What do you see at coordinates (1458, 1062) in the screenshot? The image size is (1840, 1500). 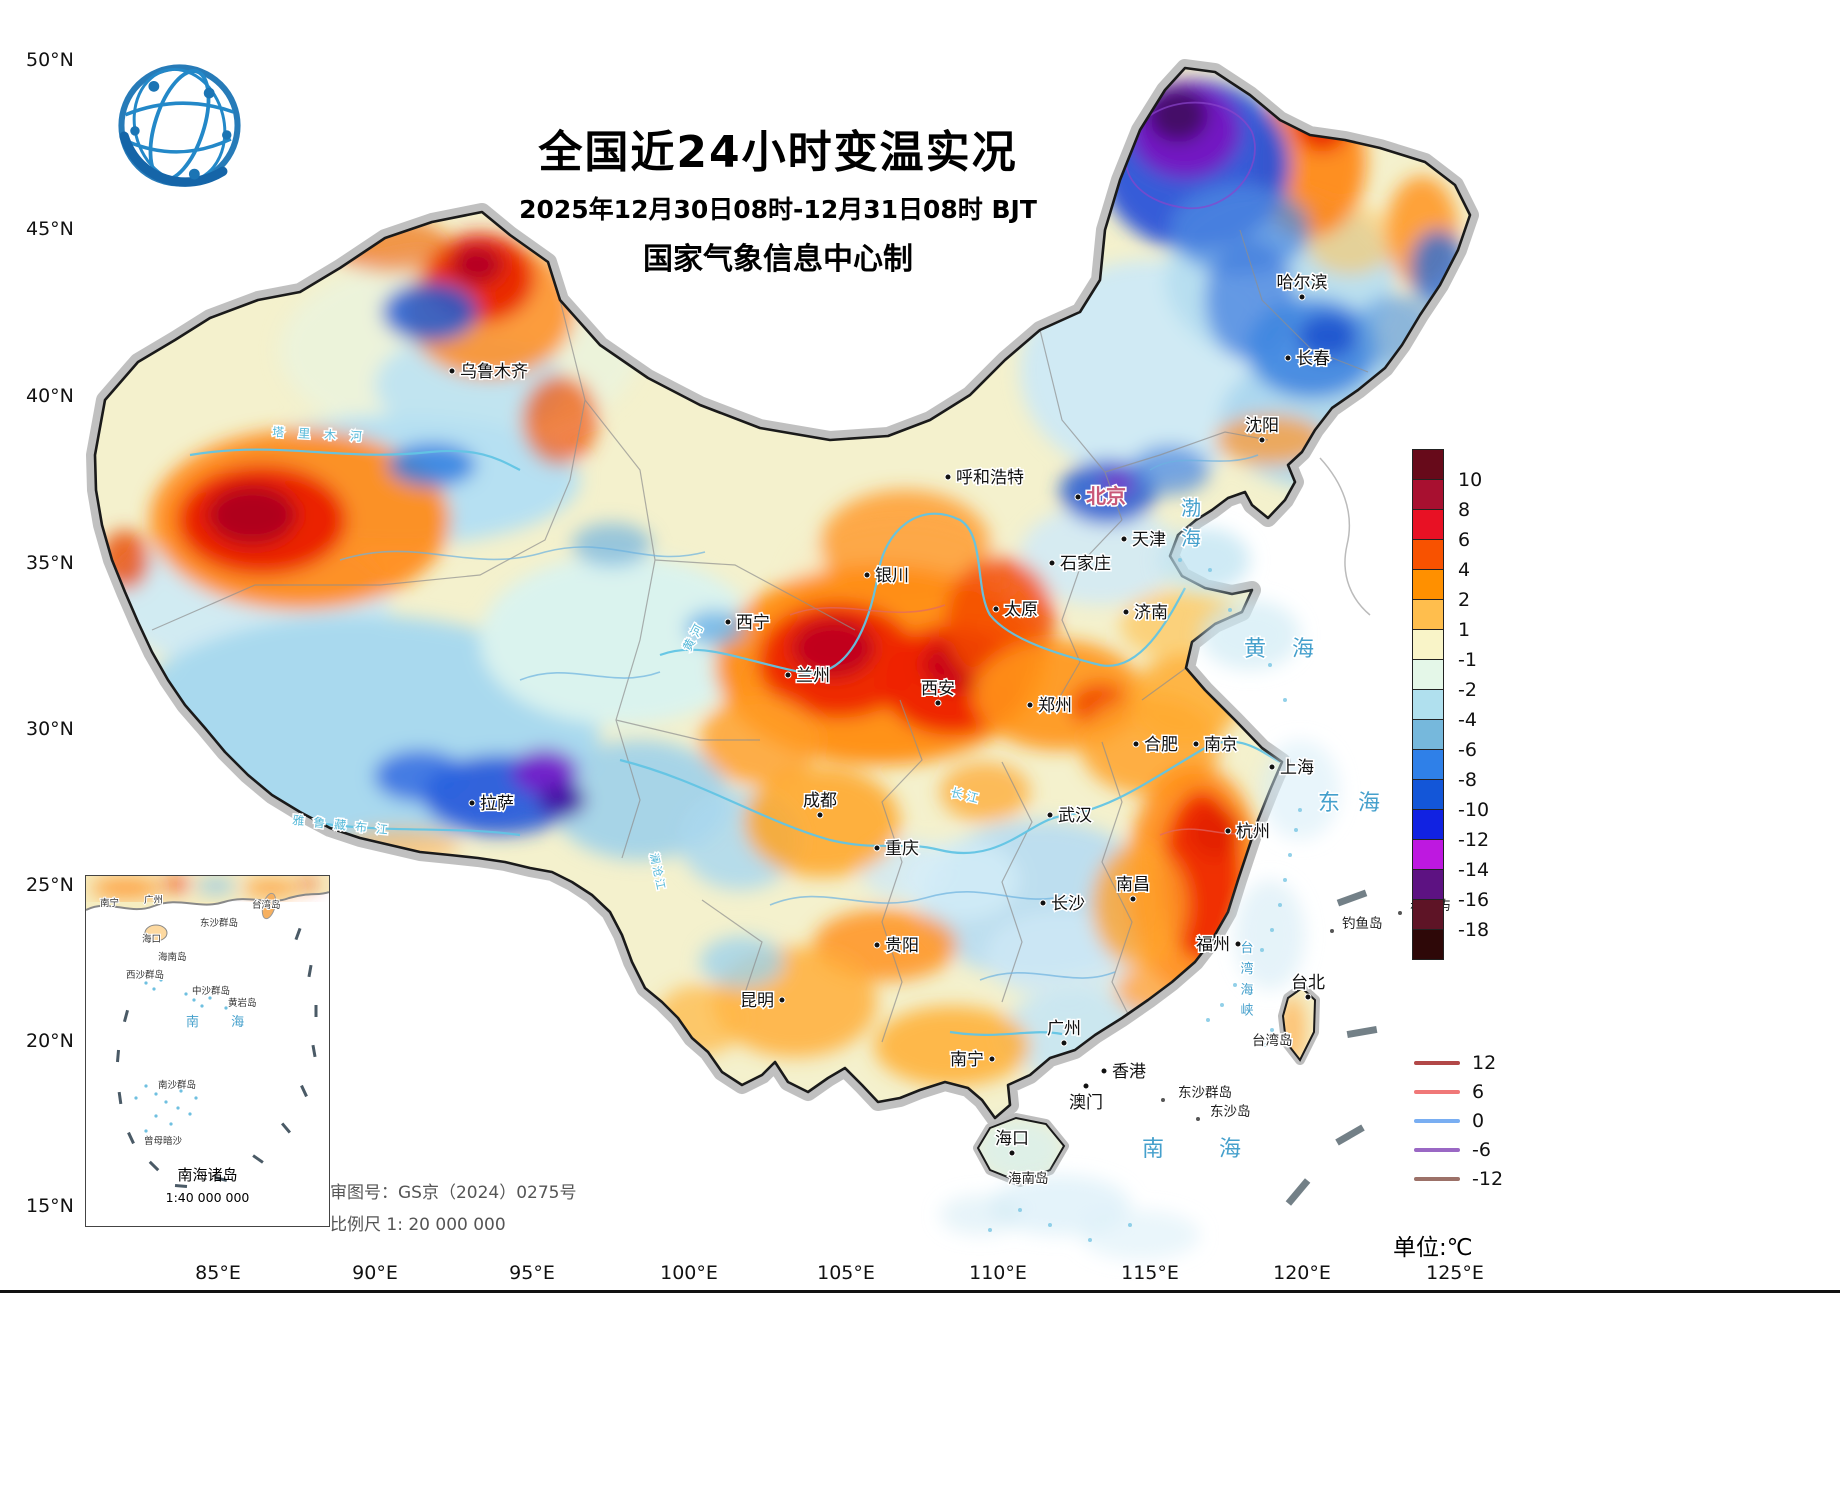 I see `isoline-legend-row: 12` at bounding box center [1458, 1062].